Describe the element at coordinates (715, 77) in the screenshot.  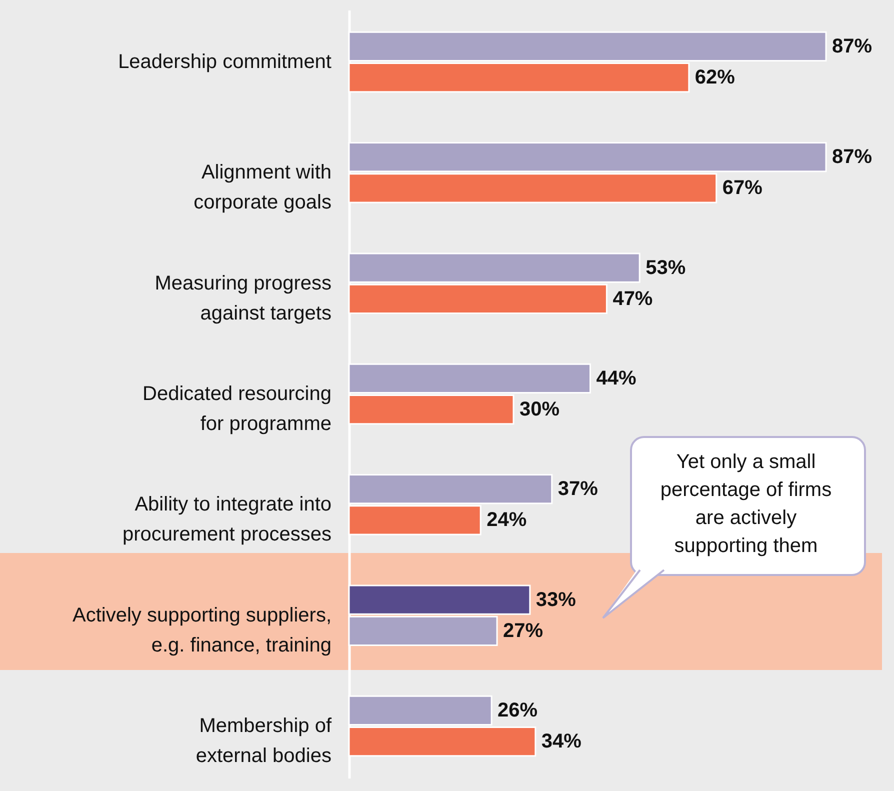
I see `data-label: 62%` at that location.